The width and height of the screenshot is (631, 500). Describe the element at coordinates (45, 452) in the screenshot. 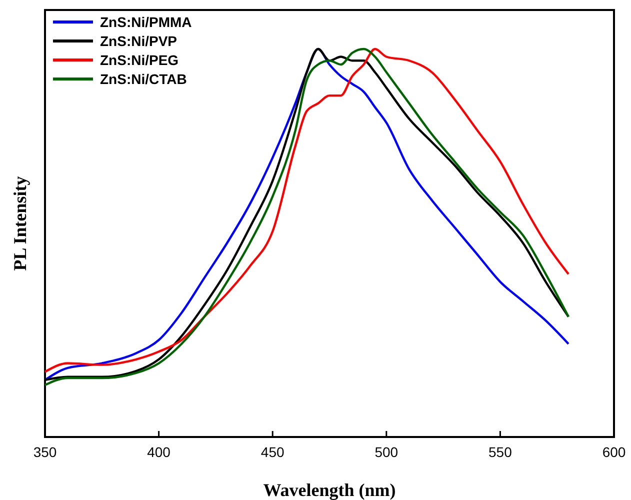

I see `x-tick-label: 350` at that location.